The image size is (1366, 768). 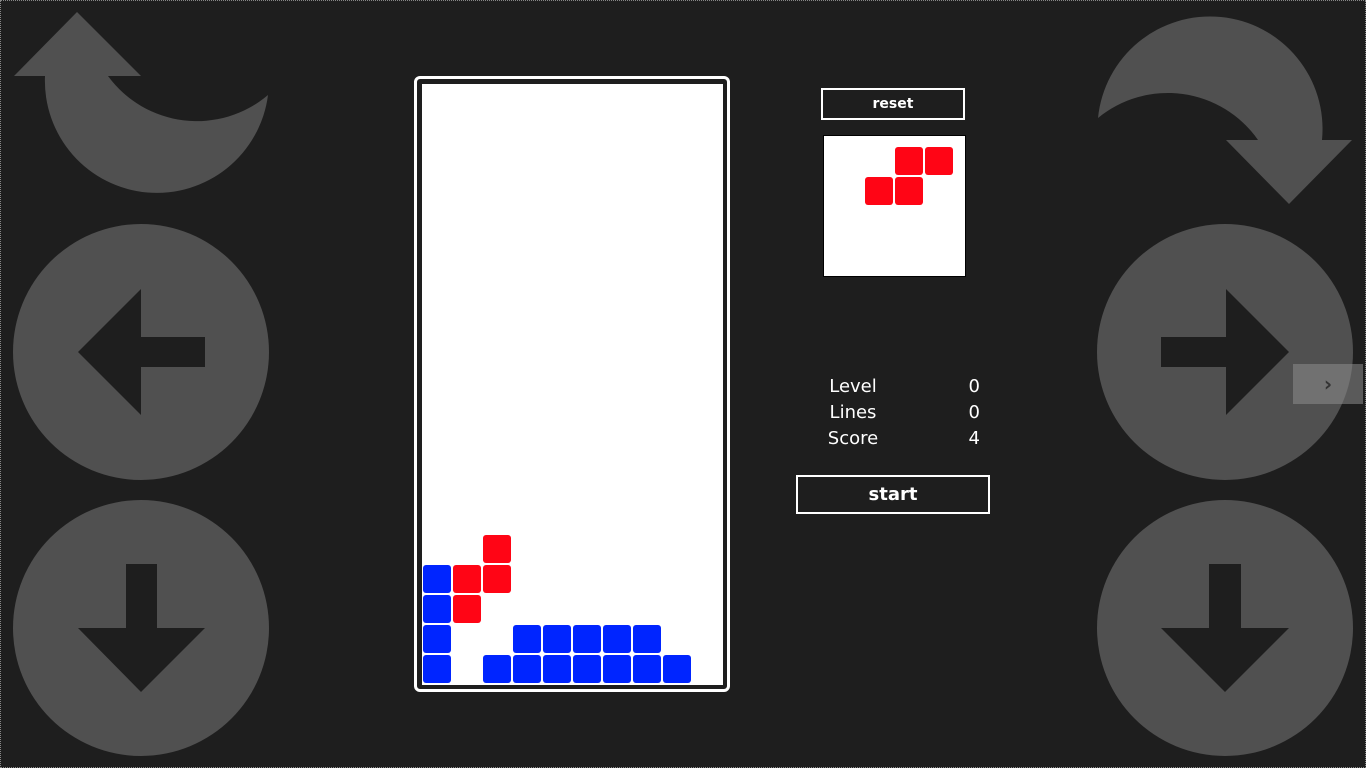 I want to click on stats-panel: Level 0 Lines 0 Score 4, so click(x=900, y=413).